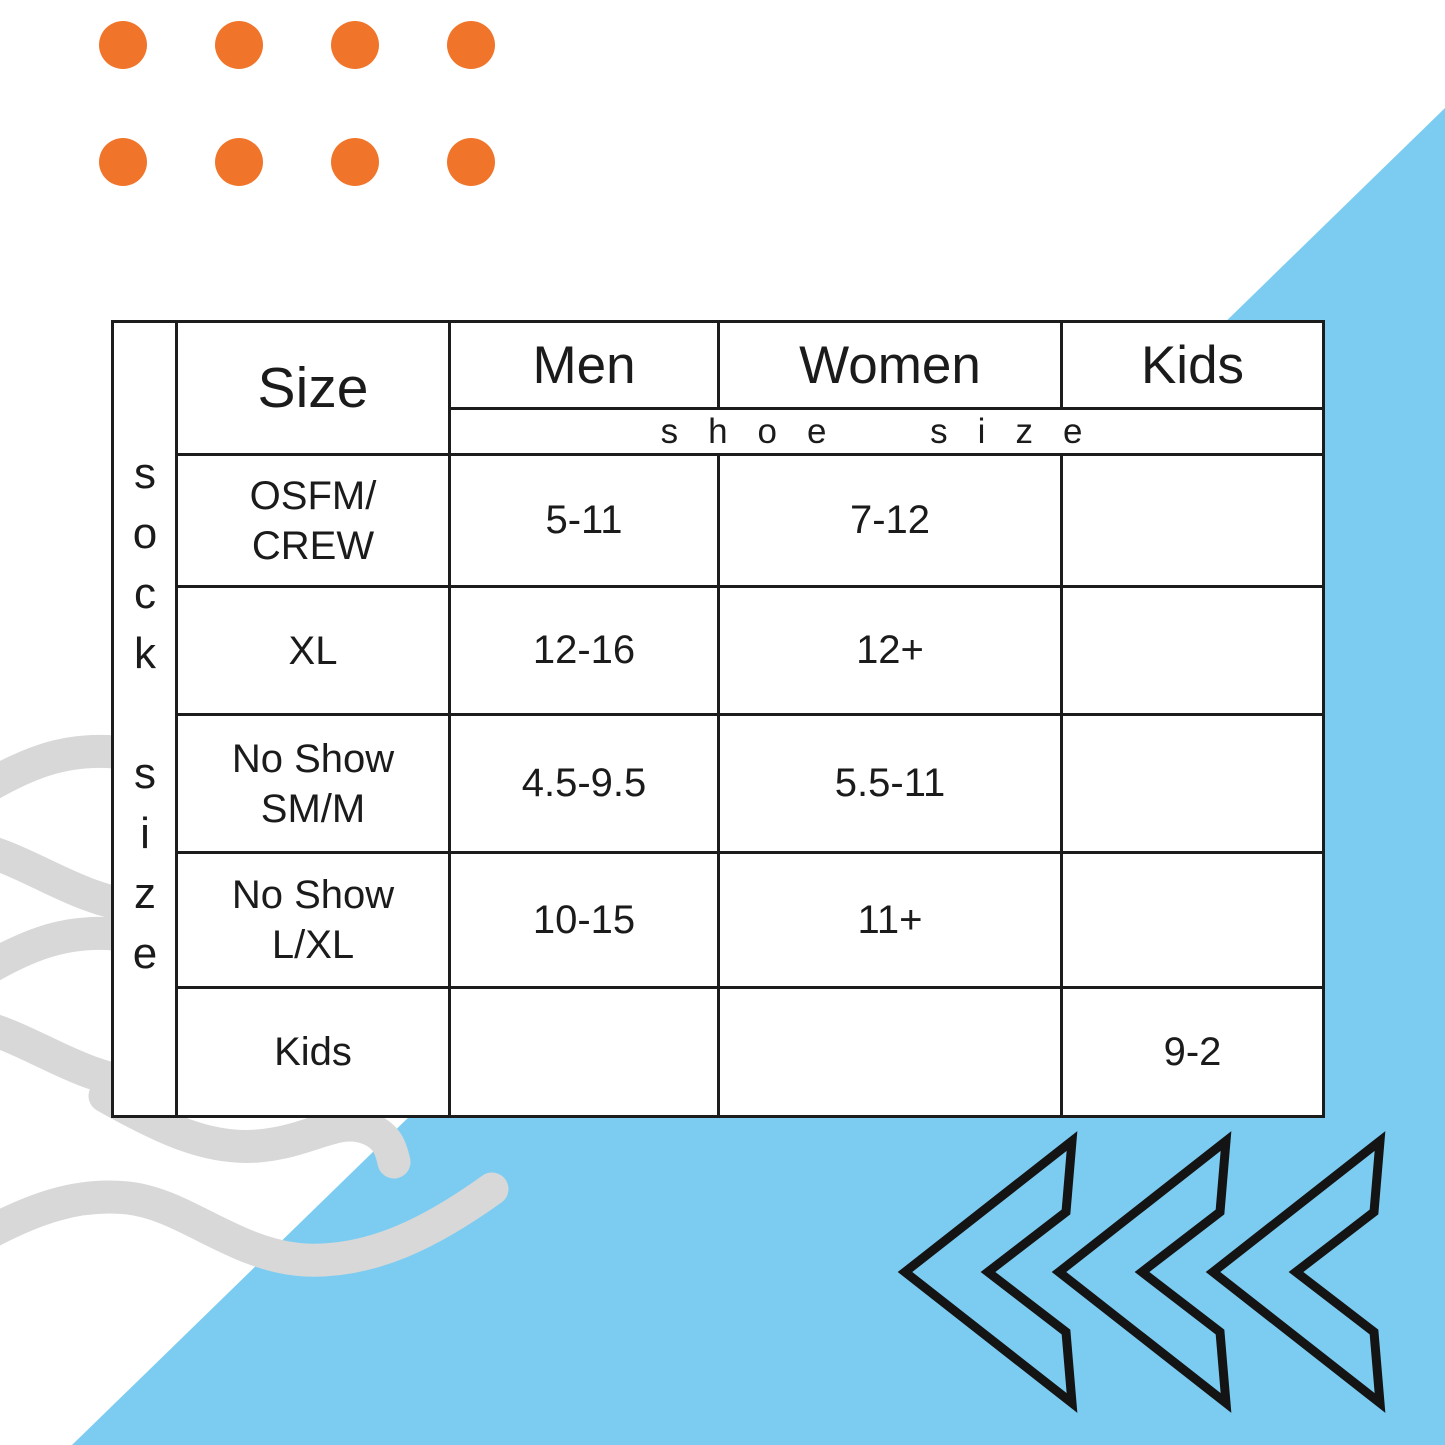 Image resolution: width=1445 pixels, height=1445 pixels. I want to click on table-row: XL 12-16 12+, so click(719, 650).